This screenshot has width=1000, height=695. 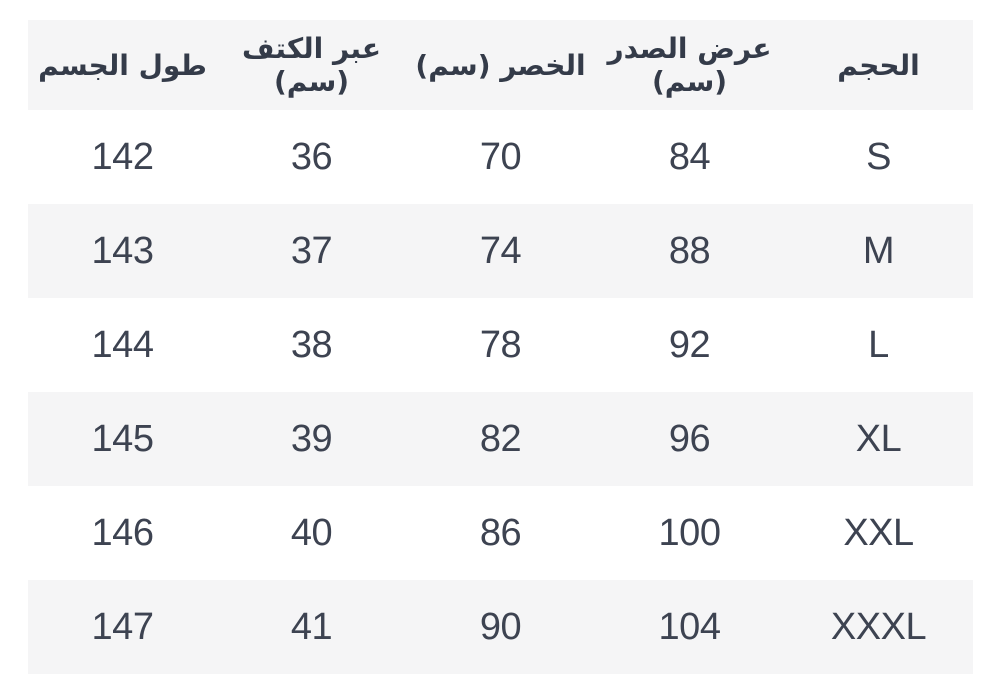 What do you see at coordinates (689, 438) in the screenshot?
I see `cell-chest: 96` at bounding box center [689, 438].